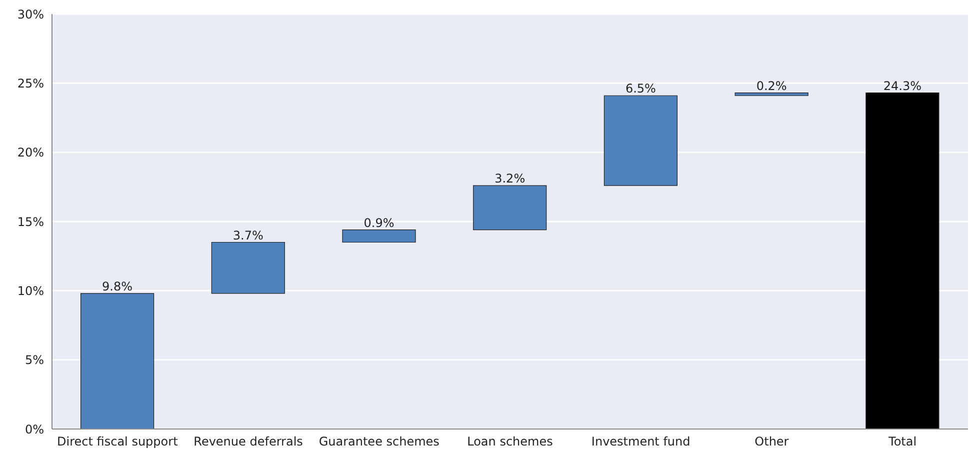  Describe the element at coordinates (640, 89) in the screenshot. I see `data-label: 6.5%` at that location.